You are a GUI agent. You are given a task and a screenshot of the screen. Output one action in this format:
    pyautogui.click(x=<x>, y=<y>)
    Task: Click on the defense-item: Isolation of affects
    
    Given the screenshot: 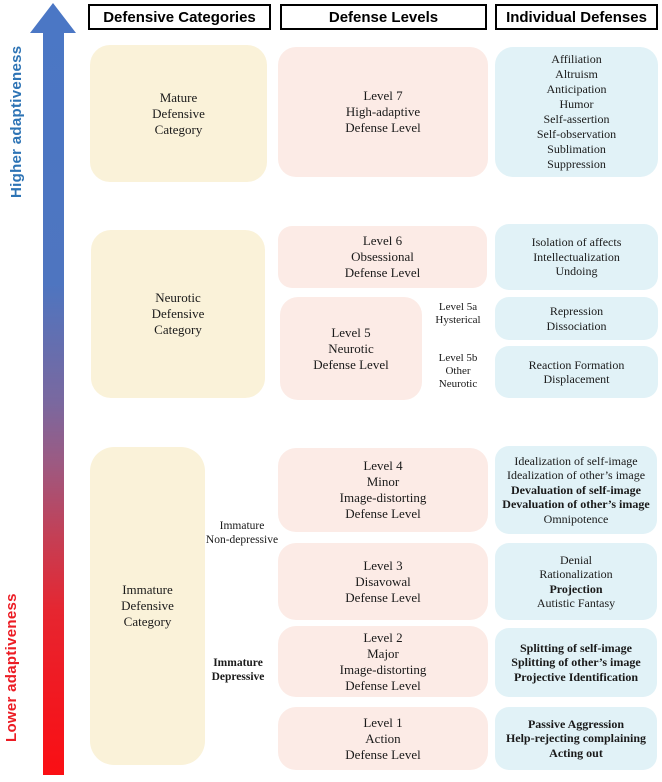 What is the action you would take?
    pyautogui.click(x=576, y=242)
    